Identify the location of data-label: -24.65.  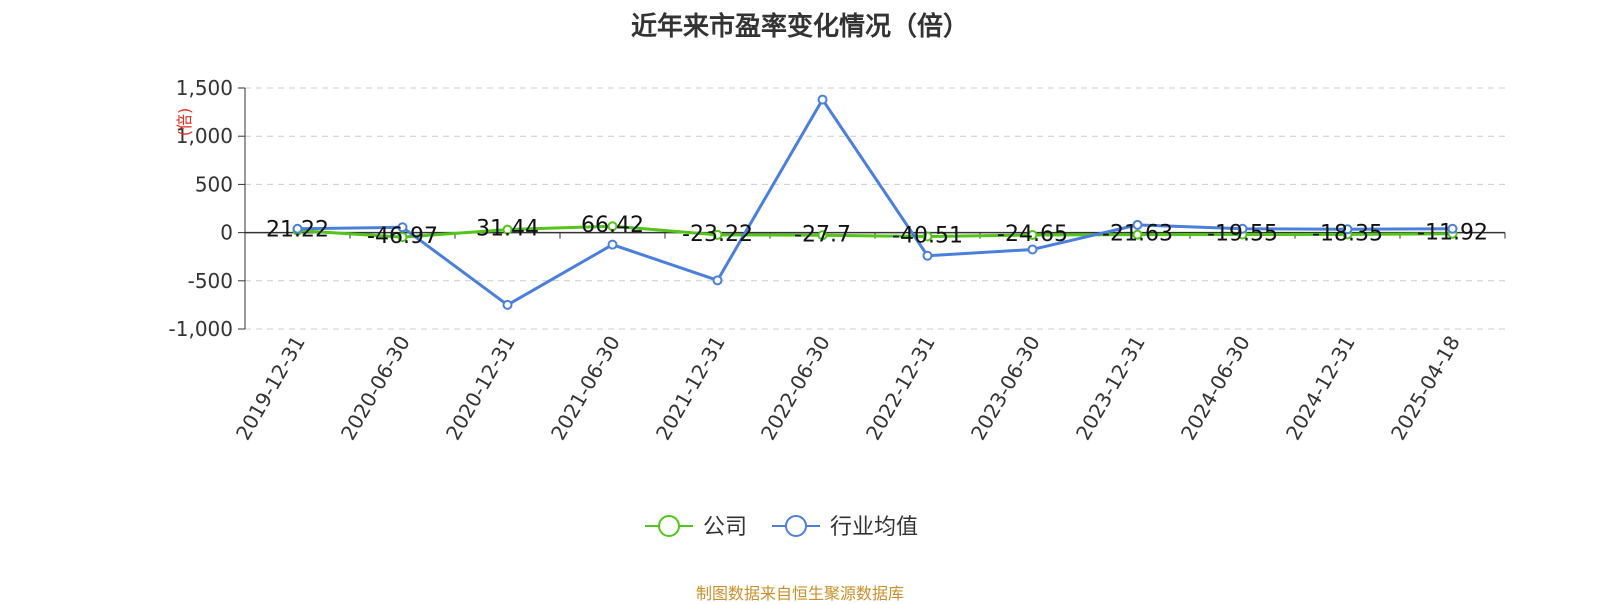
(1032, 234).